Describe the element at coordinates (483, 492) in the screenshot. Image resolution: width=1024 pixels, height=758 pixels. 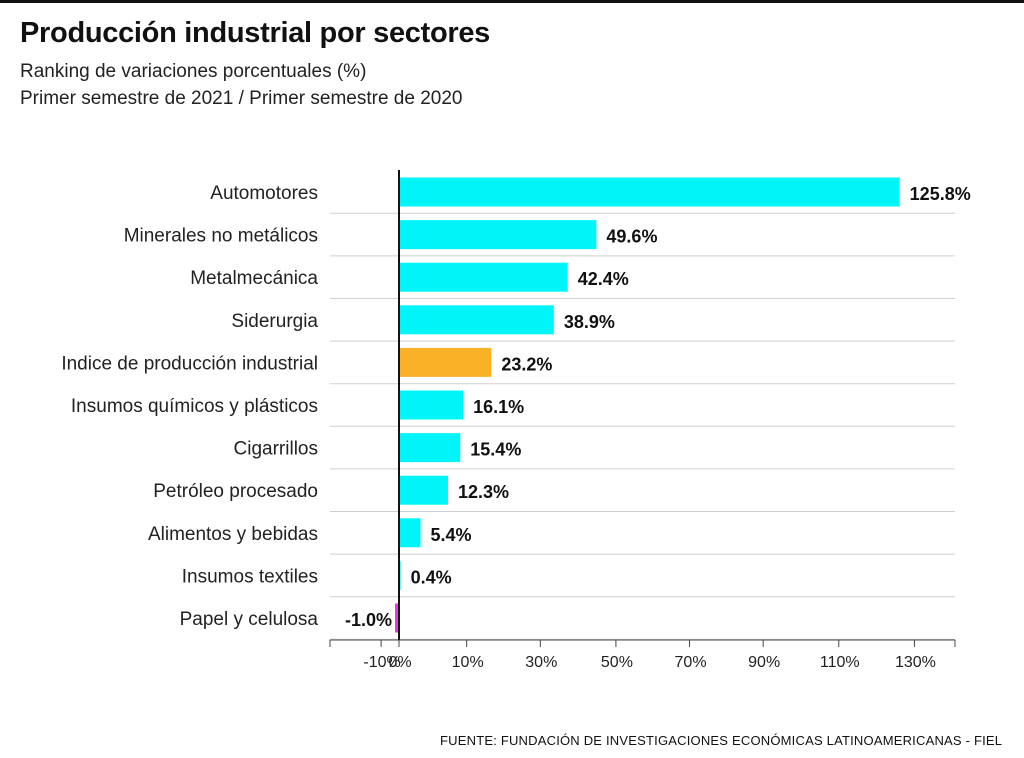
I see `value-label: 12.3%` at that location.